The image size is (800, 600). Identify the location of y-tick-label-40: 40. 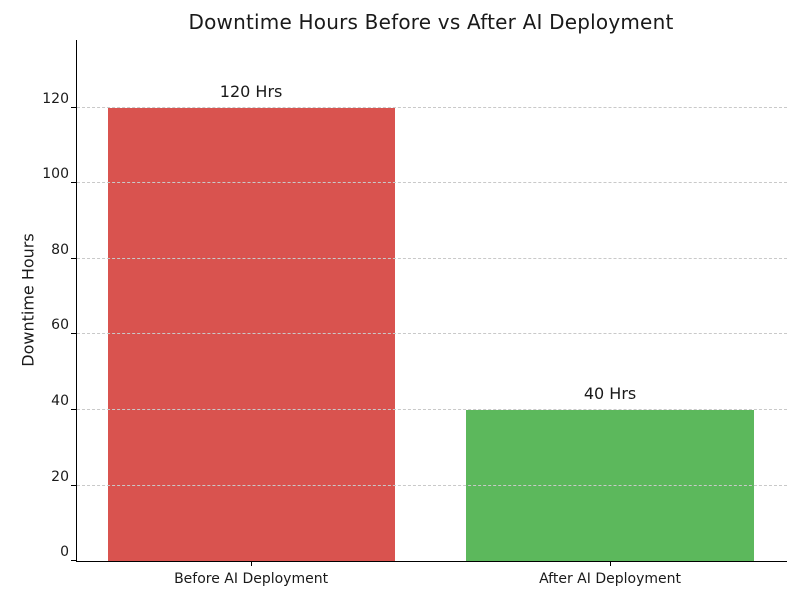
(60, 401).